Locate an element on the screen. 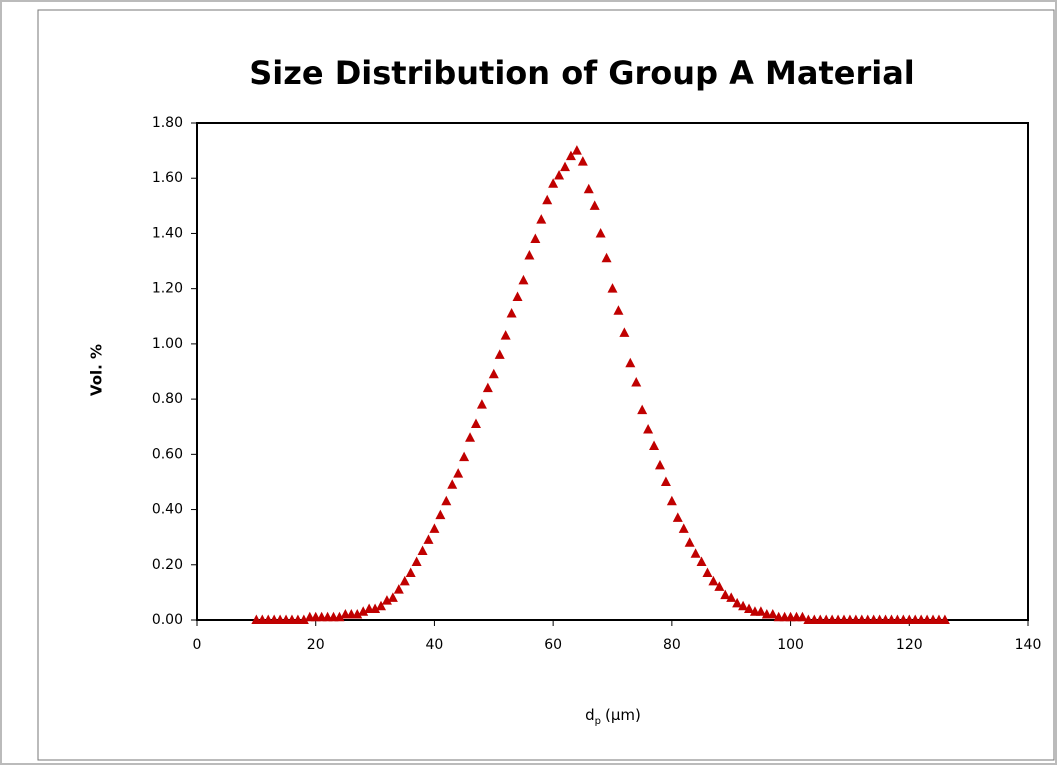  chart-title: Size Distribution of Group A Material is located at coordinates (582, 73).